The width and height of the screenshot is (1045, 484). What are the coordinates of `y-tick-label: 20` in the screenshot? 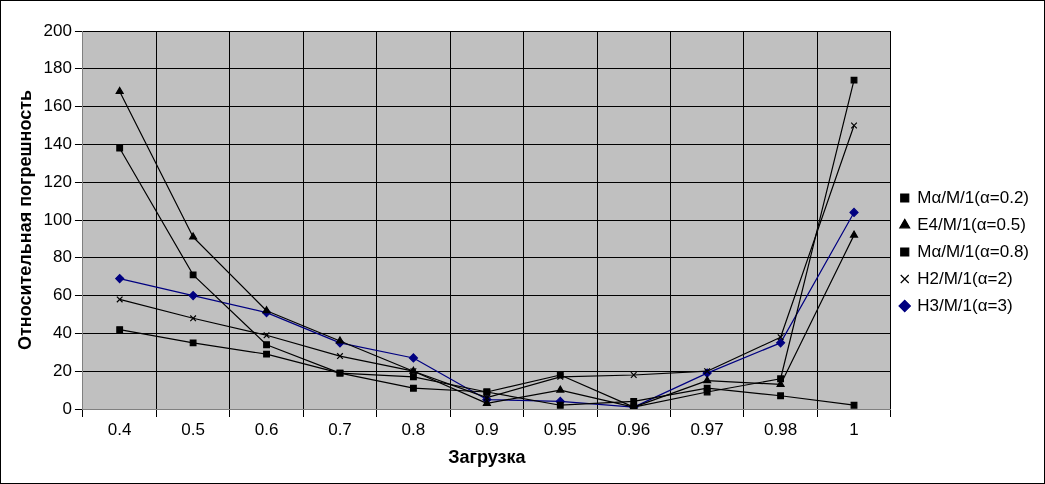 It's located at (62, 370).